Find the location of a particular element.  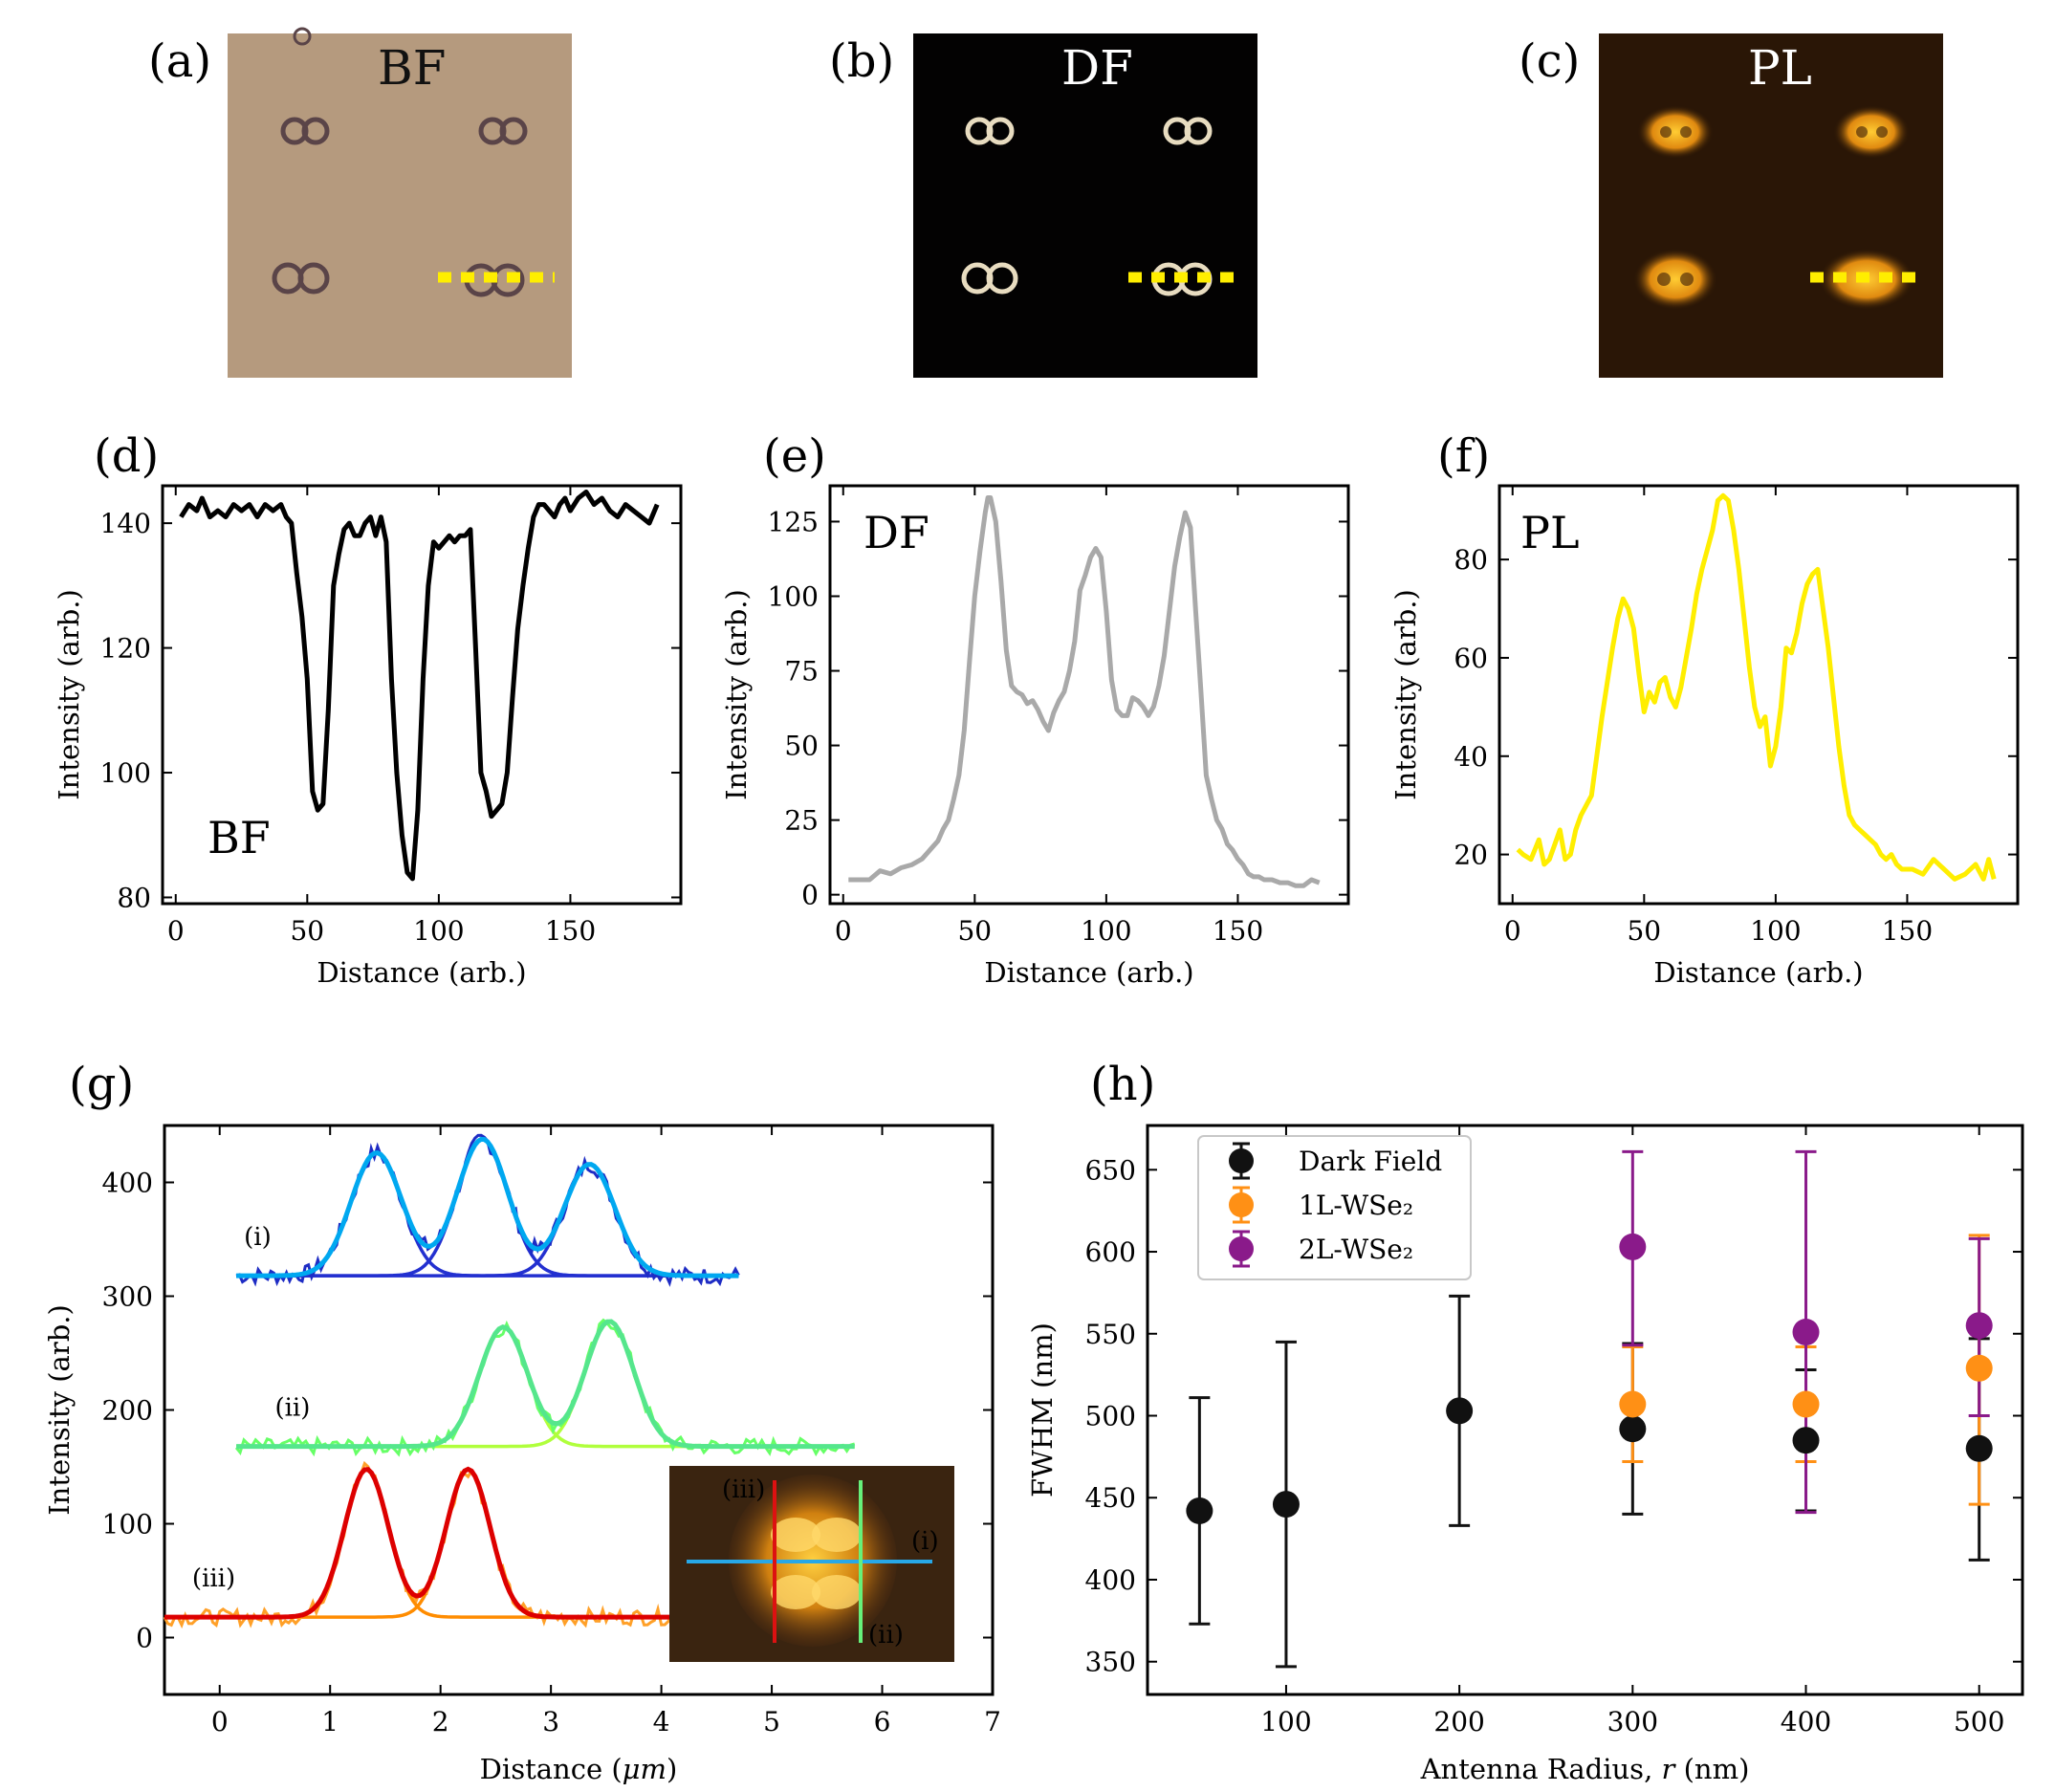

y-tick-label: 200 is located at coordinates (128, 1411).